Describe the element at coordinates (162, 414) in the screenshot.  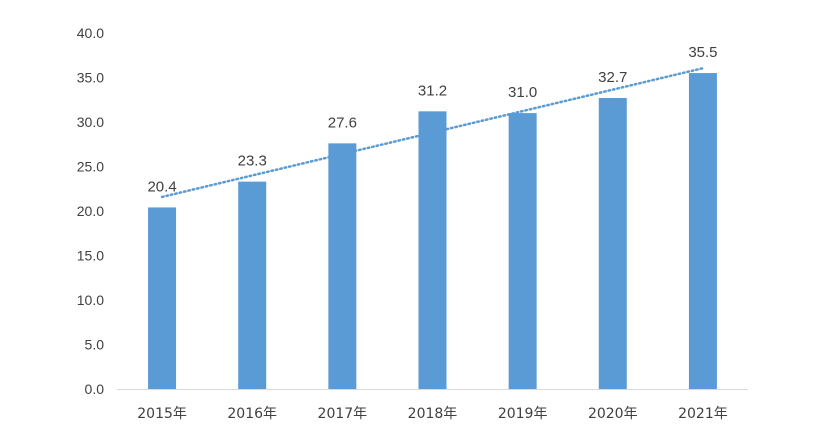
I see `x-tick-label: 2015年` at that location.